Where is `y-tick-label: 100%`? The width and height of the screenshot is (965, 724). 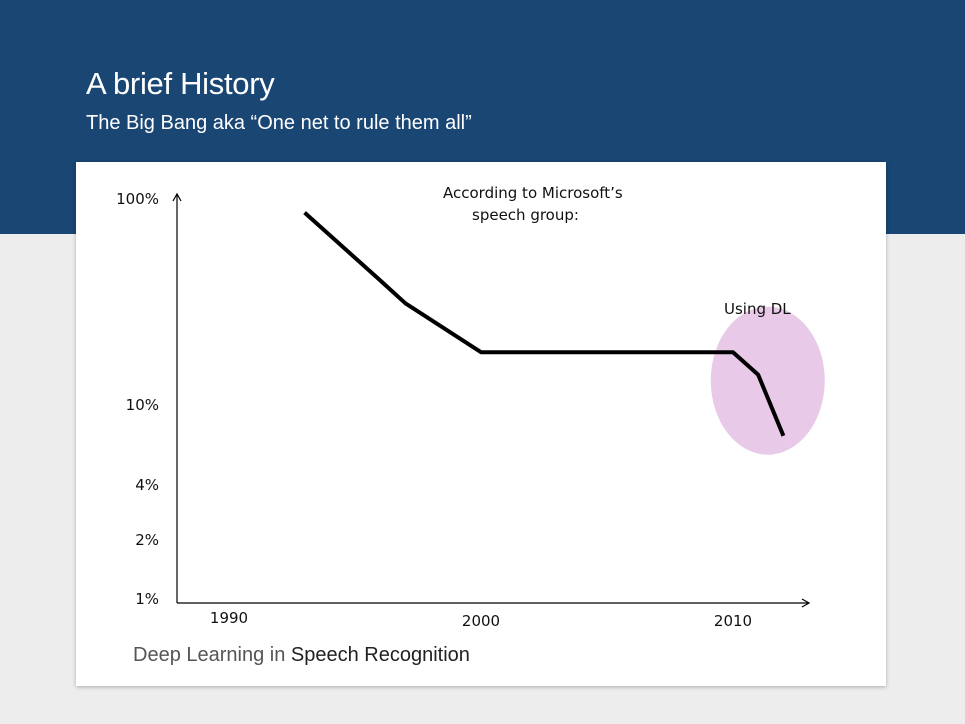
y-tick-label: 100% is located at coordinates (137, 199).